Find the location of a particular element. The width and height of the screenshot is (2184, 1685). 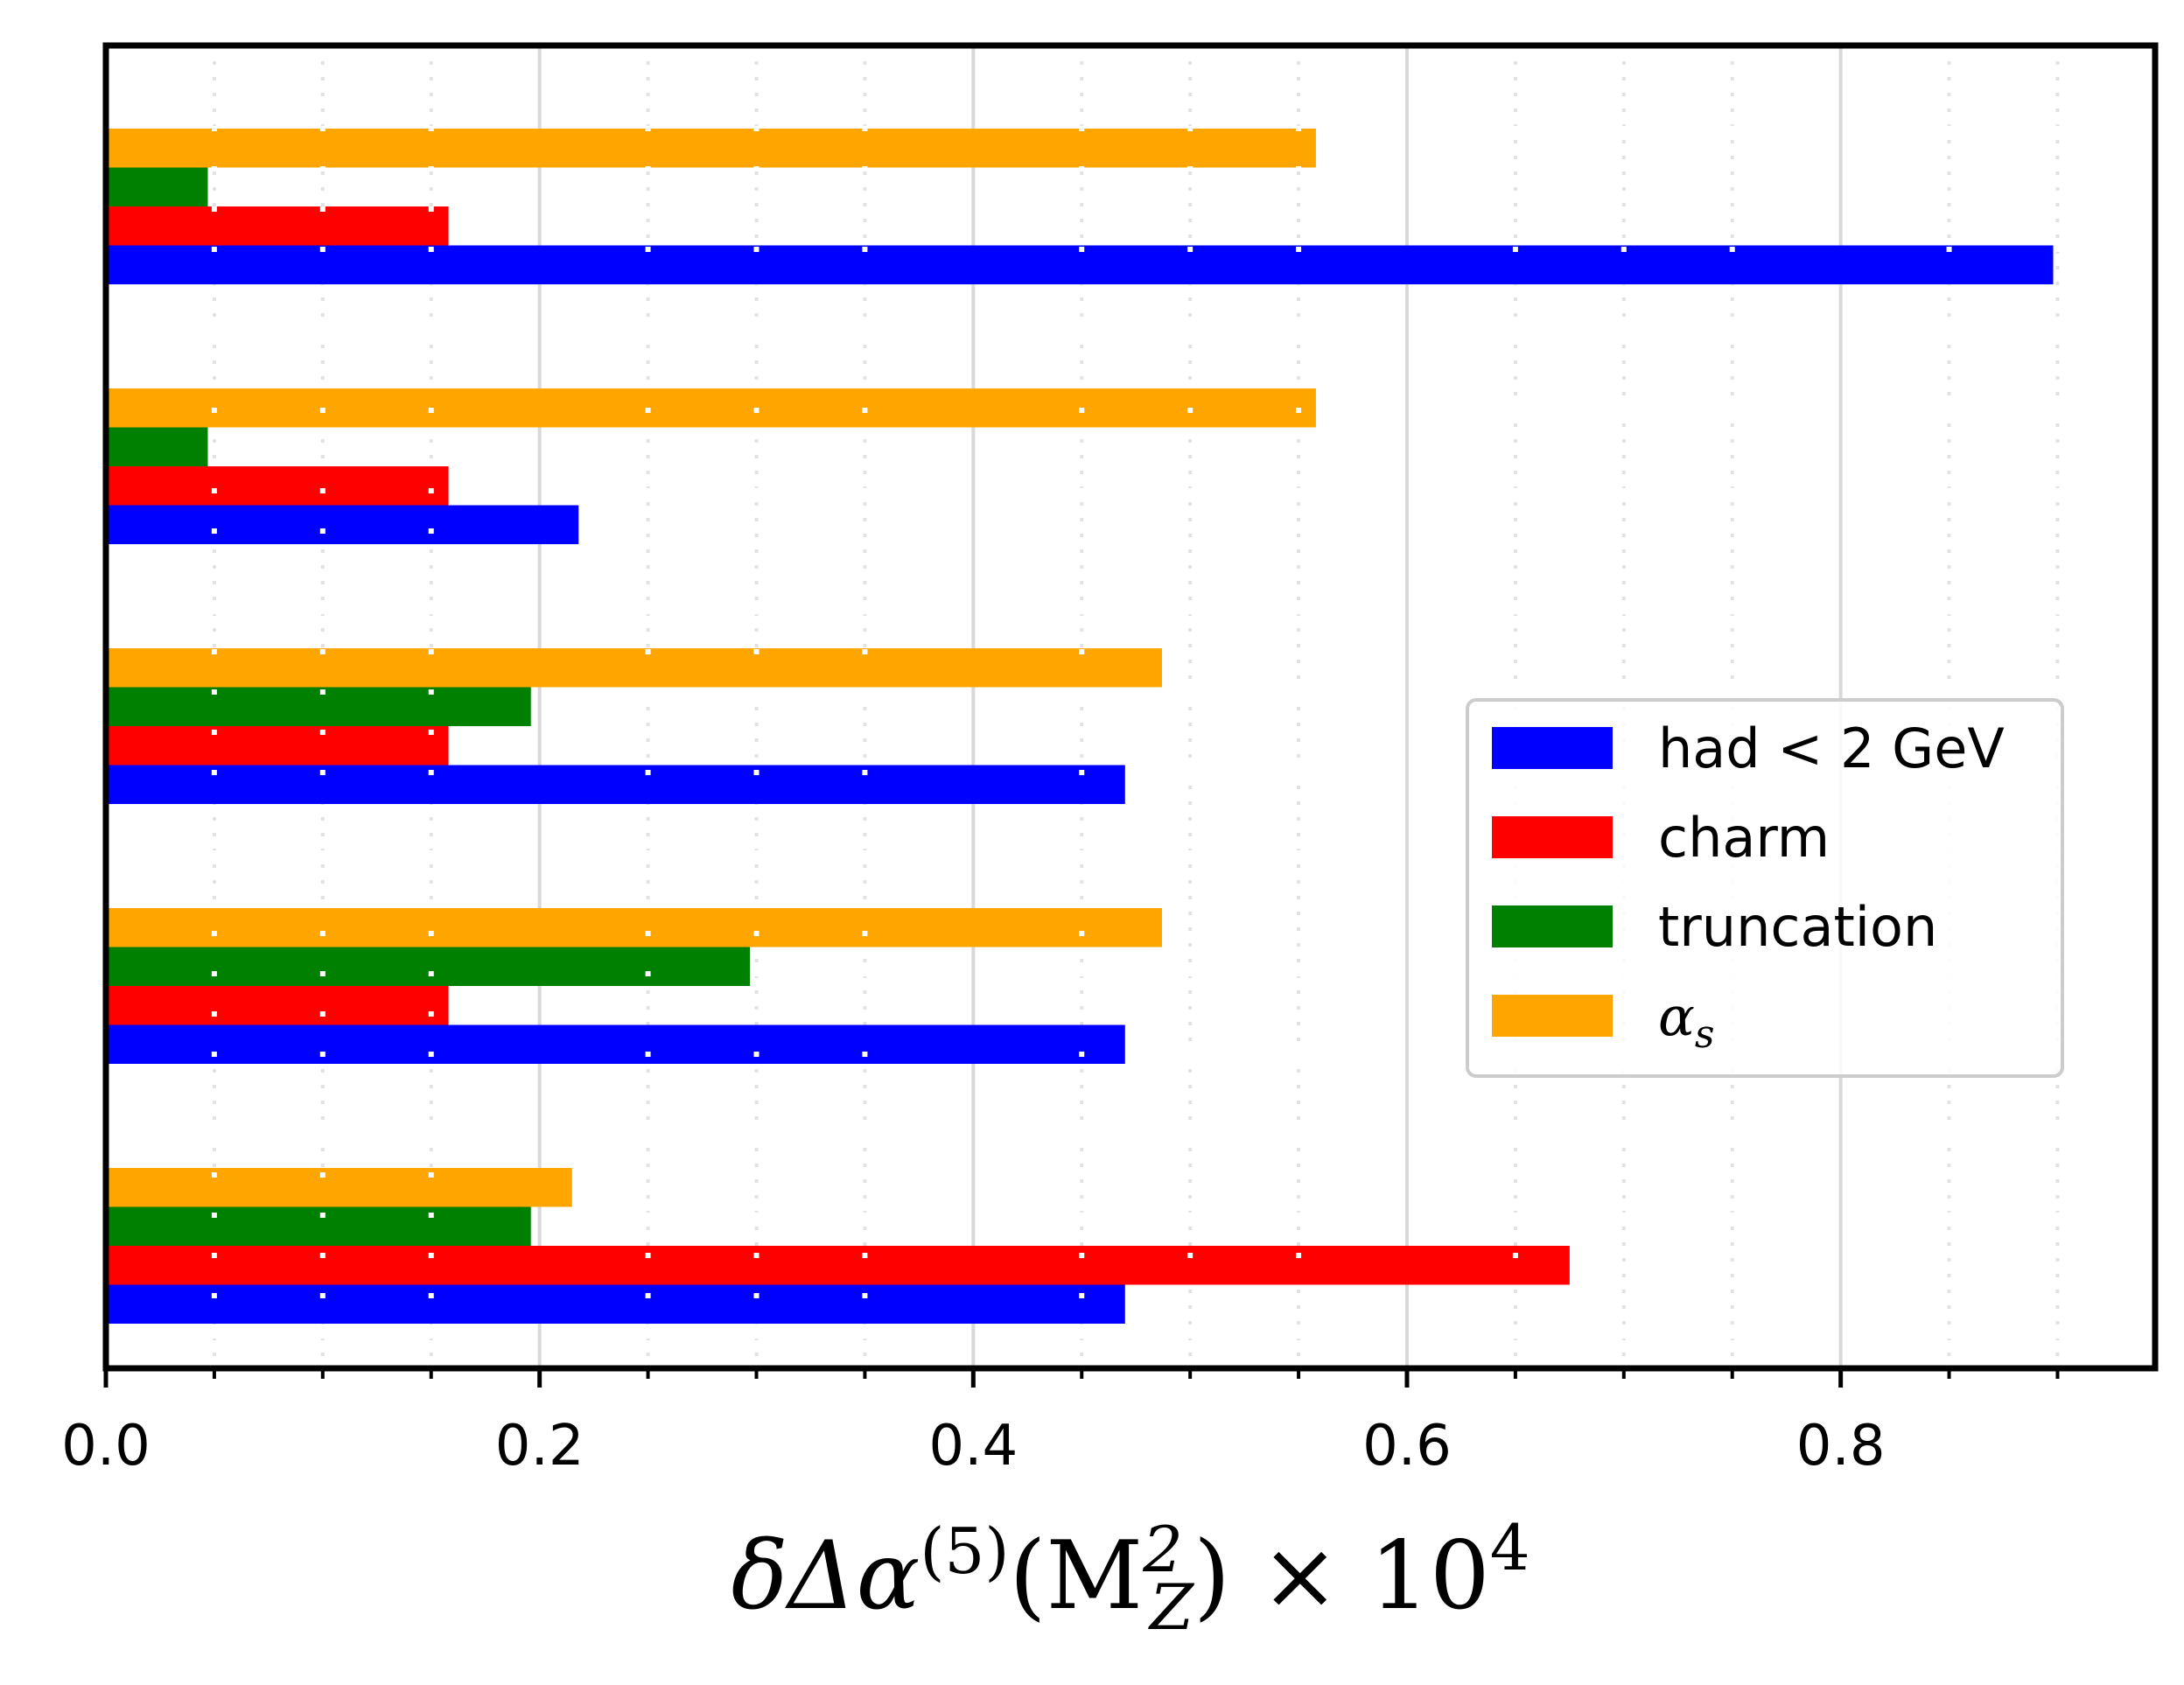

x-tick-label: 0.8 is located at coordinates (1841, 1446).